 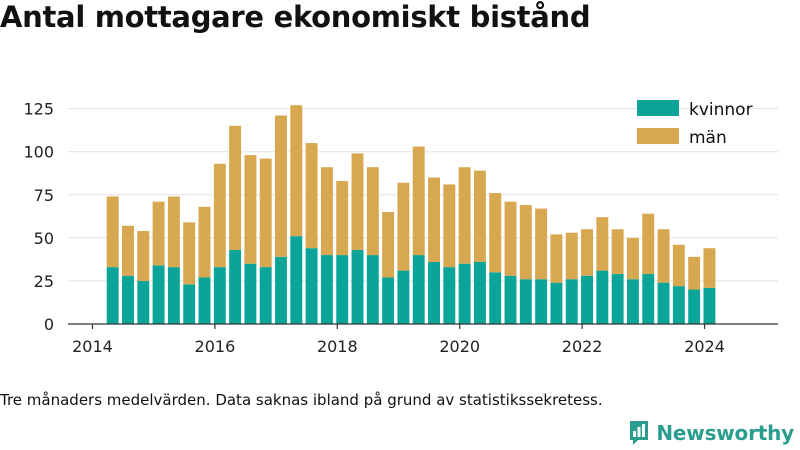 I want to click on y-tick-labels: 0 25 50 75 100 125, so click(x=38, y=217).